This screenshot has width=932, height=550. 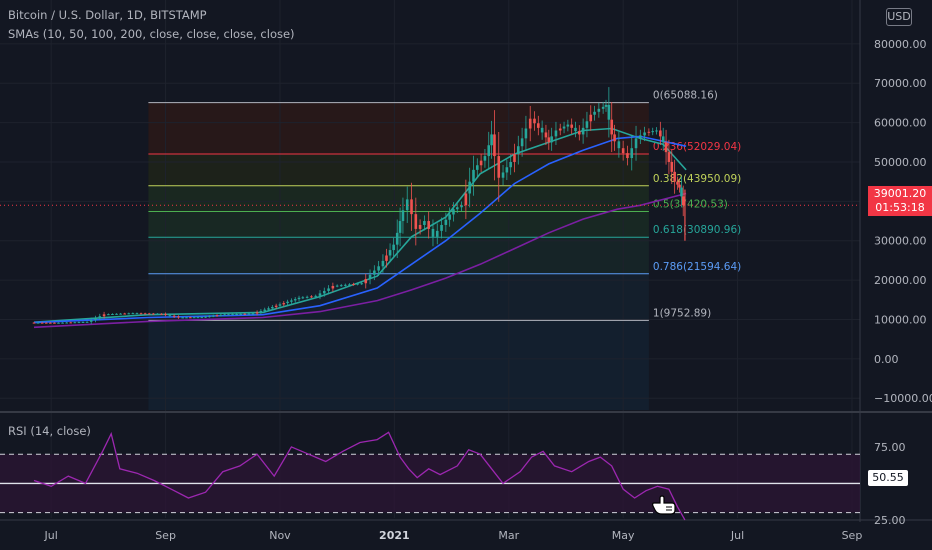 I want to click on rsi-legend: RSI (14, close), so click(x=49, y=431).